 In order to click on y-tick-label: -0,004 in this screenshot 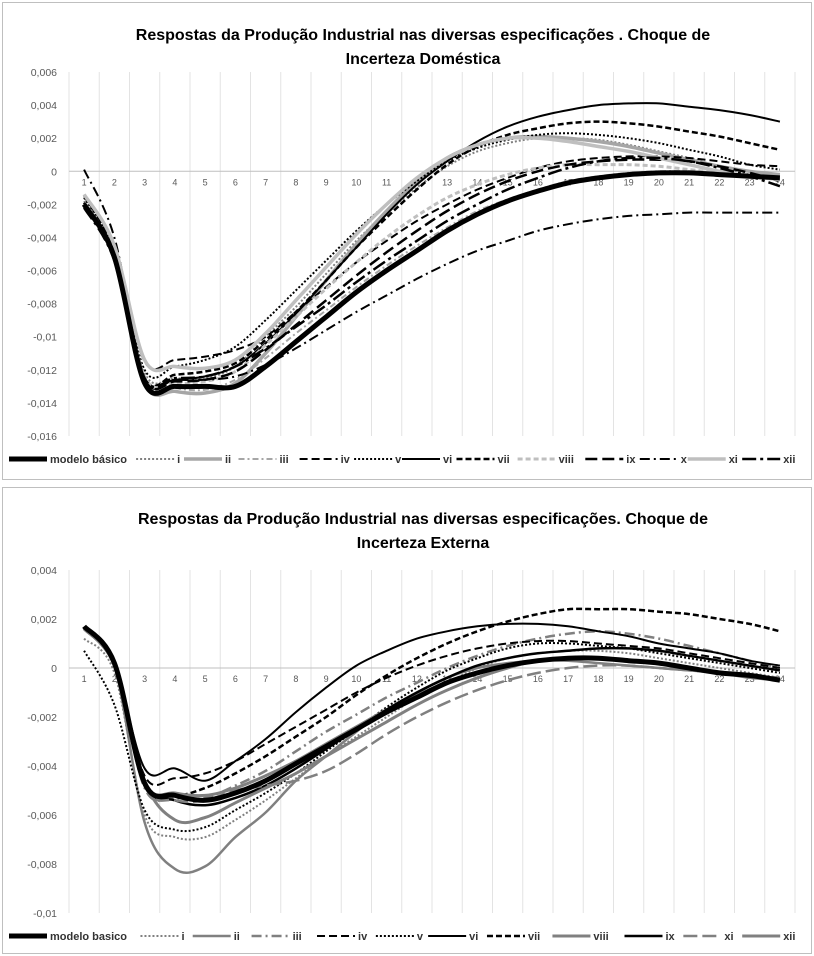, I will do `click(42, 767)`.